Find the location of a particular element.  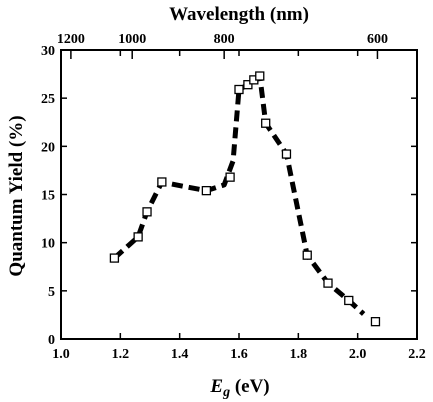

top-x-tick-label: 600 is located at coordinates (377, 39).